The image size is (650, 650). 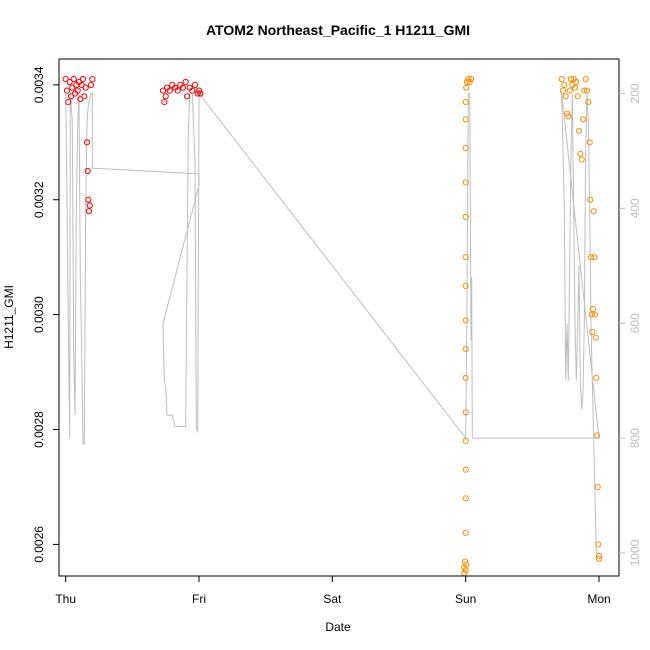 What do you see at coordinates (333, 591) in the screenshot?
I see `x-axis: Thu Fri Sat Sun Mon` at bounding box center [333, 591].